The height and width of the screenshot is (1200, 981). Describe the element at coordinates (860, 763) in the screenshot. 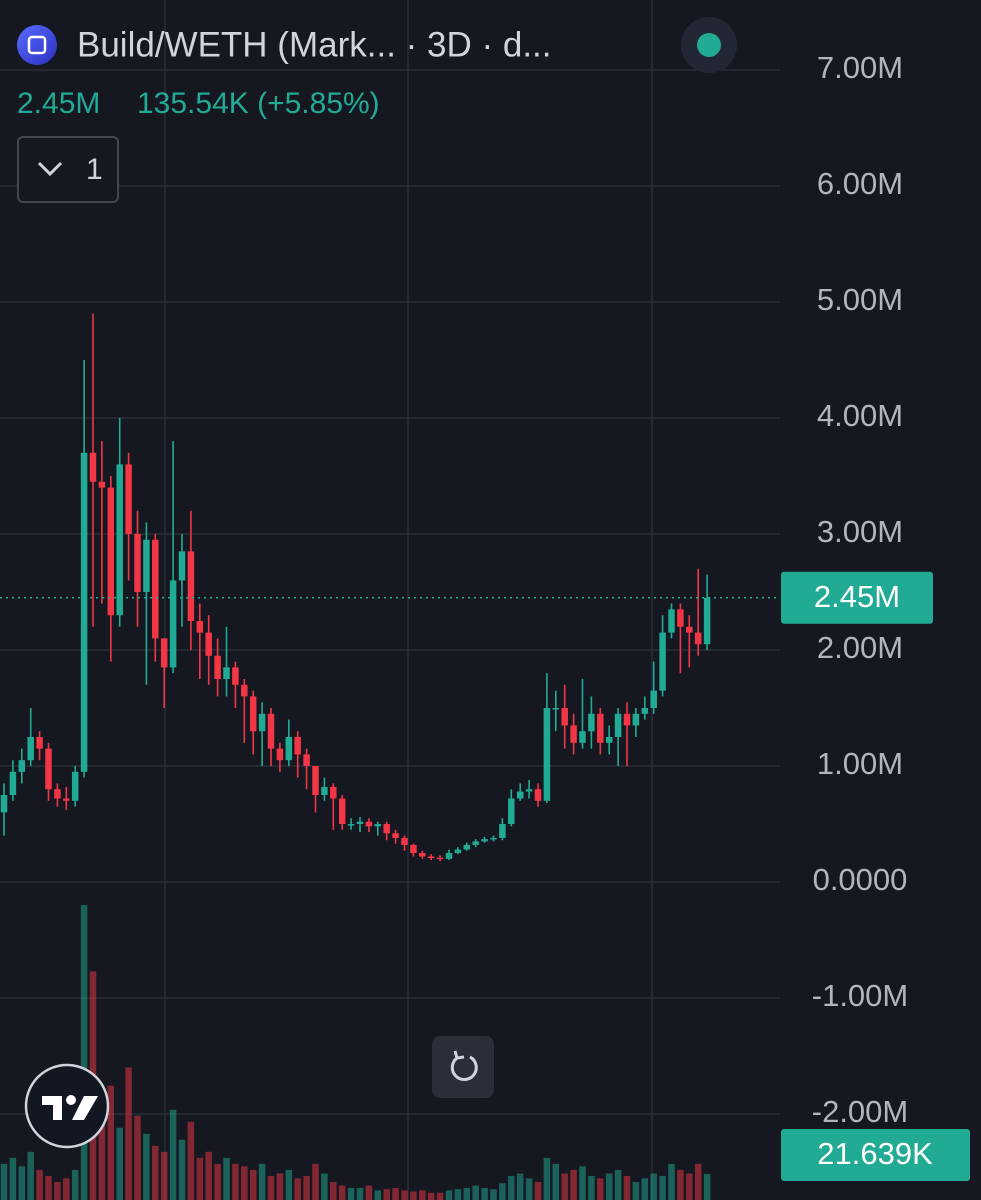

I see `y-tick-label: 1.00M` at that location.